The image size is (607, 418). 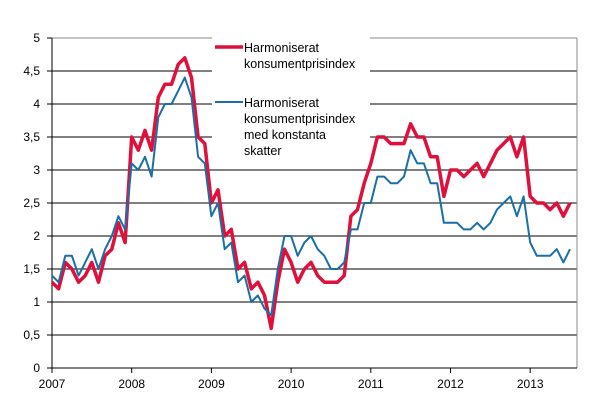 What do you see at coordinates (282, 48) in the screenshot?
I see `legend-label-1: Harmoniserat` at bounding box center [282, 48].